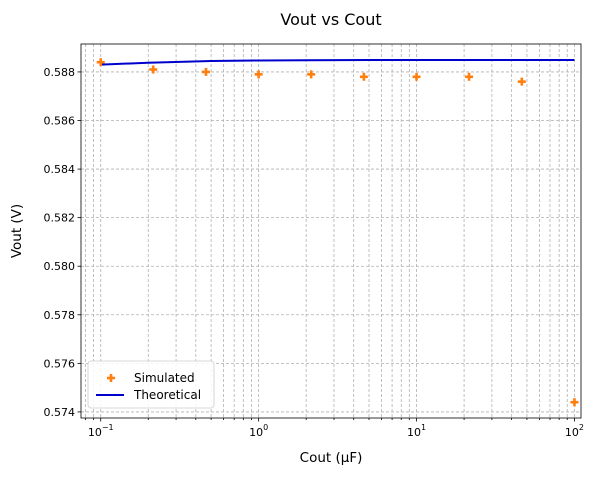 This screenshot has width=598, height=477. What do you see at coordinates (60, 363) in the screenshot?
I see `y-tick-label: 0.576` at bounding box center [60, 363].